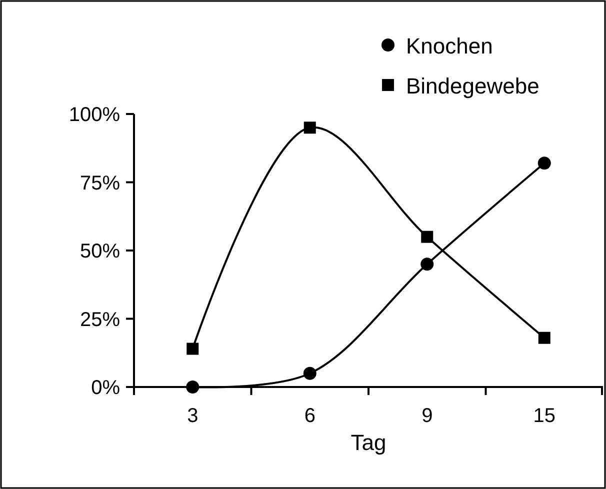 This screenshot has width=606, height=489. I want to click on legend-label: Bindegewebe, so click(473, 86).